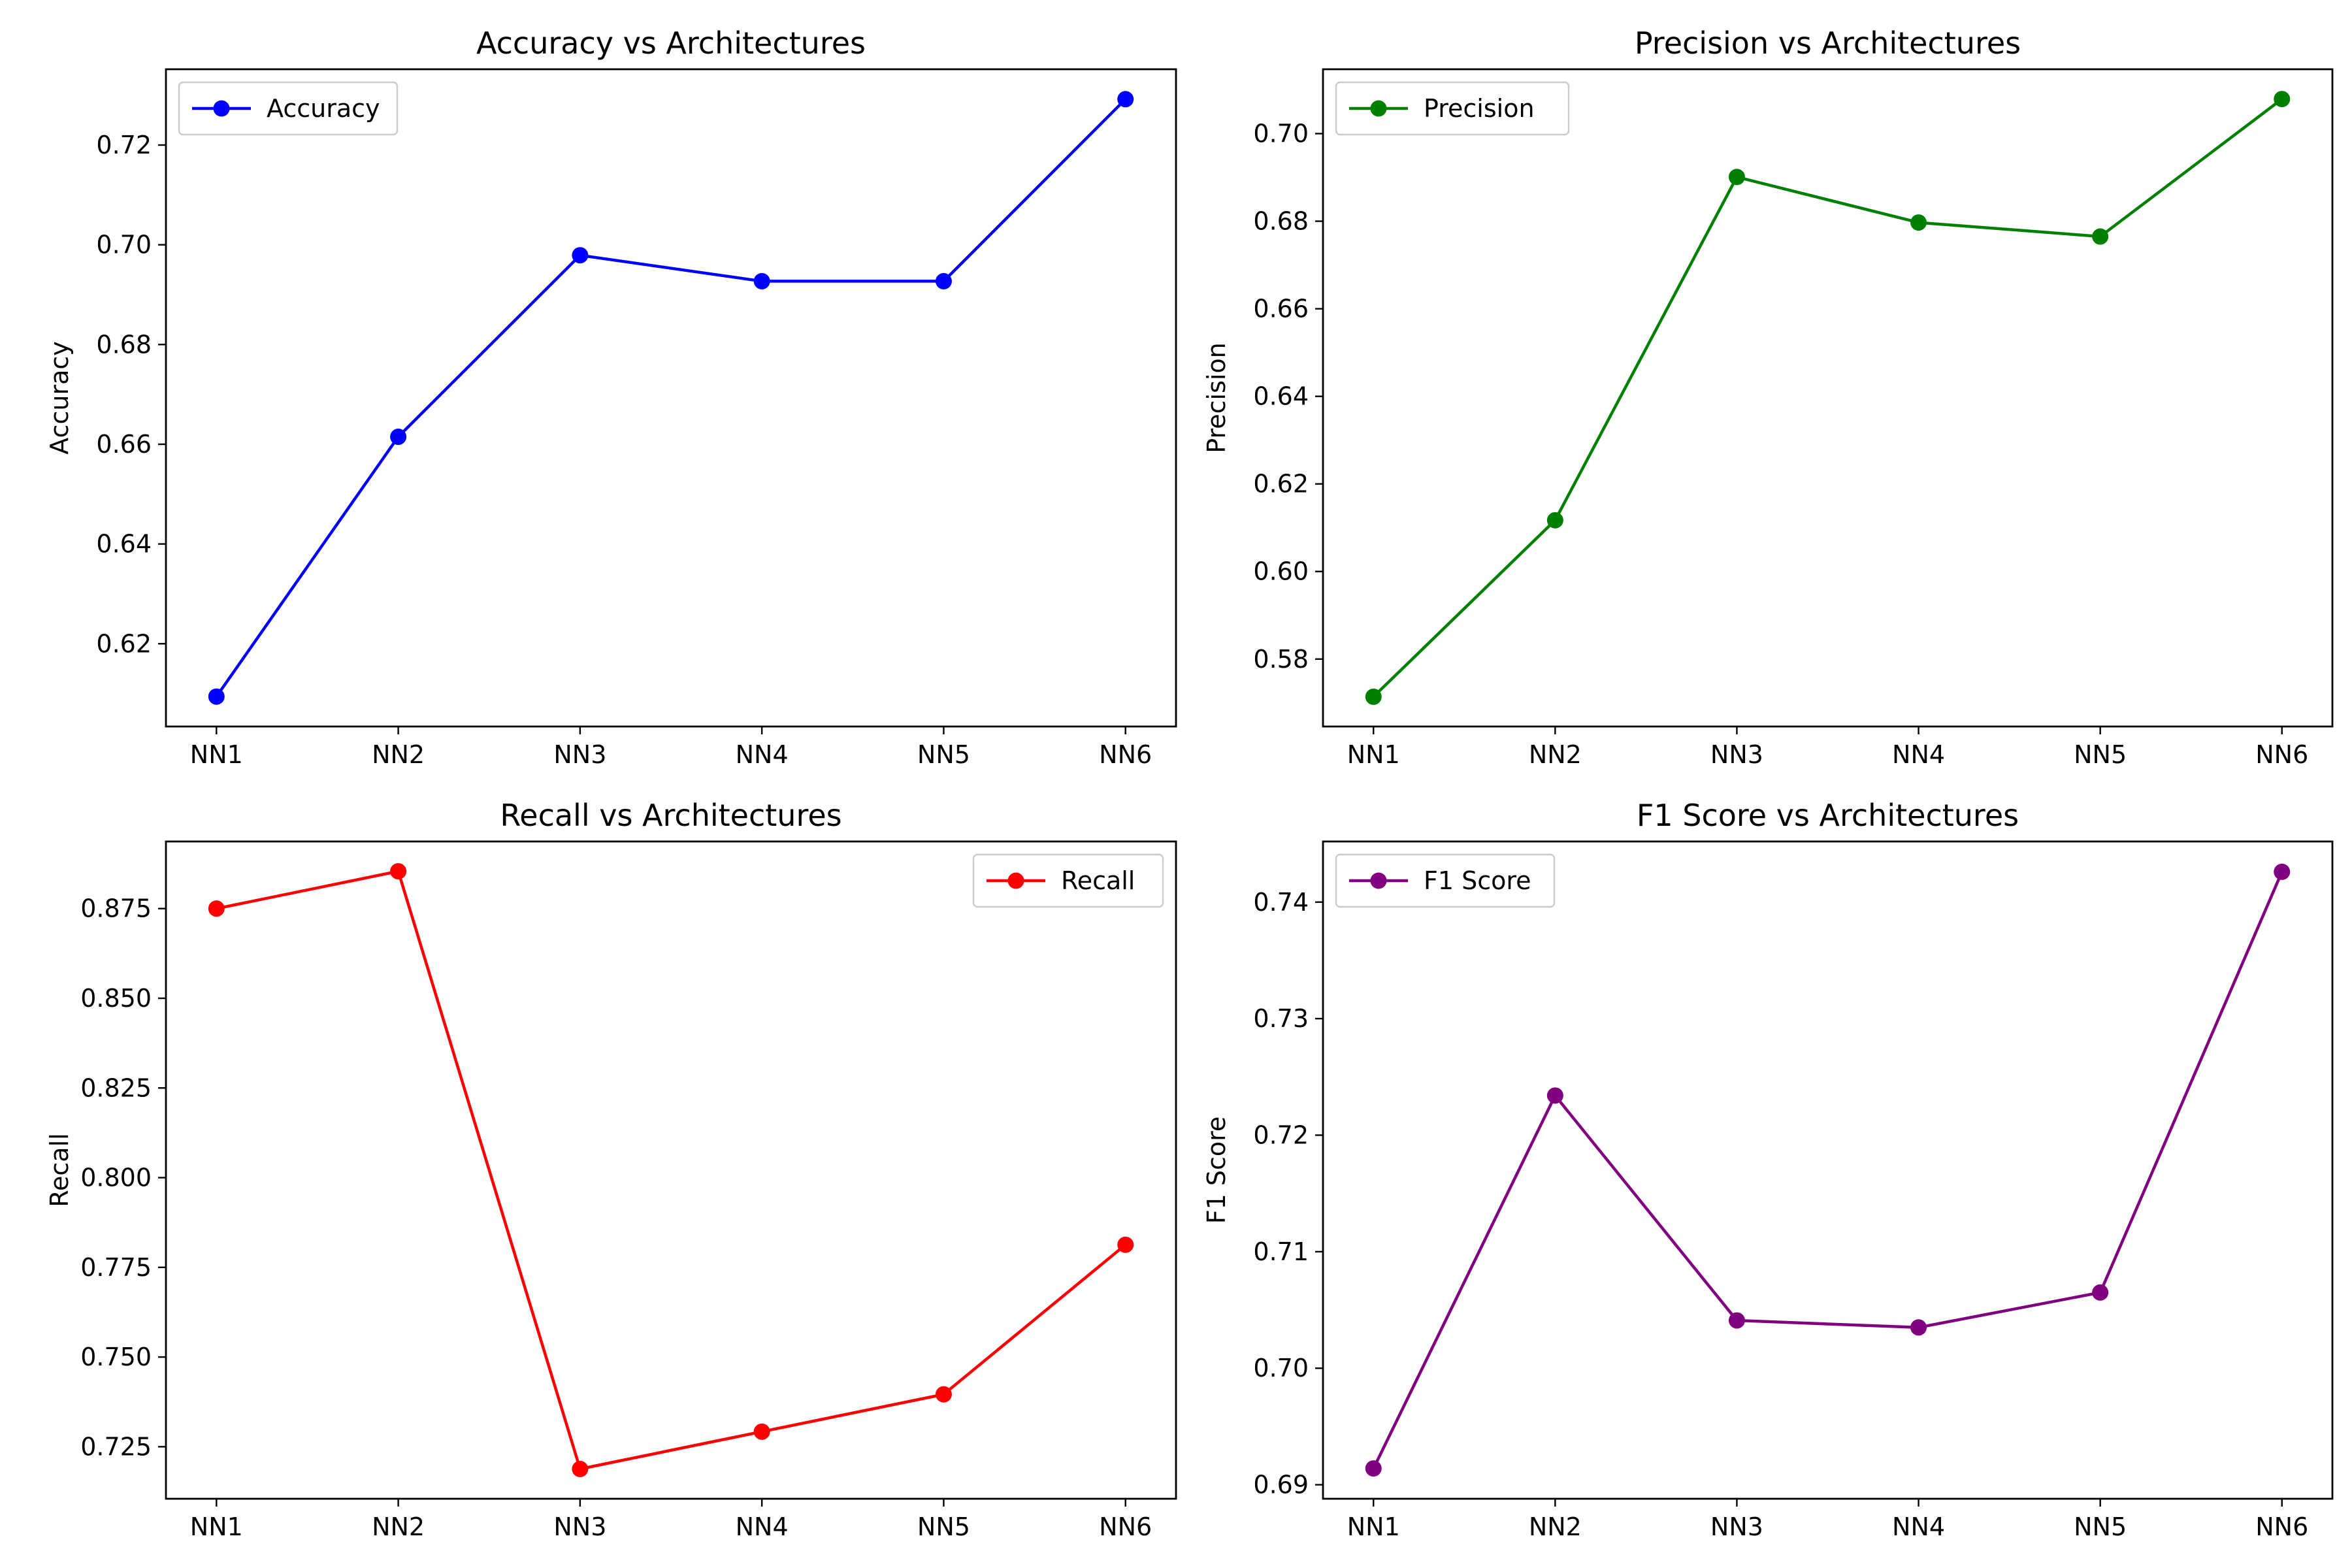 The width and height of the screenshot is (2352, 1568). Describe the element at coordinates (1015, 880) in the screenshot. I see `recall-legend-marker` at that location.